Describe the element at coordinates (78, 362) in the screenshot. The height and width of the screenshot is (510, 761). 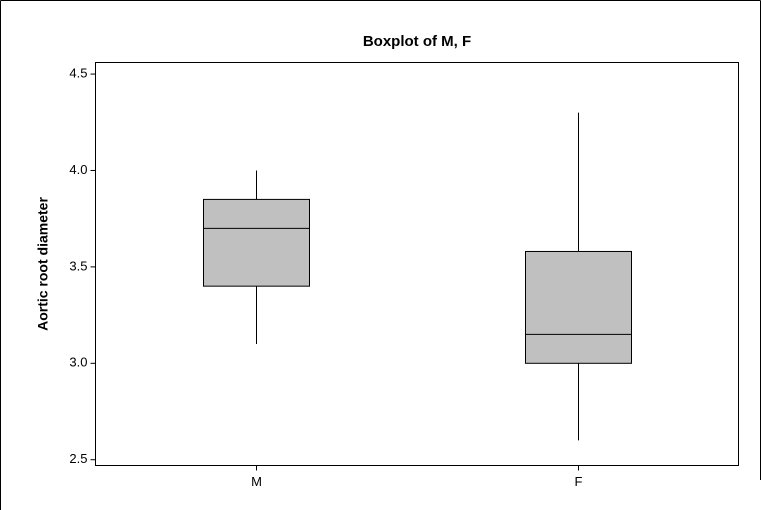
I see `y-tick-label: 3.0` at that location.